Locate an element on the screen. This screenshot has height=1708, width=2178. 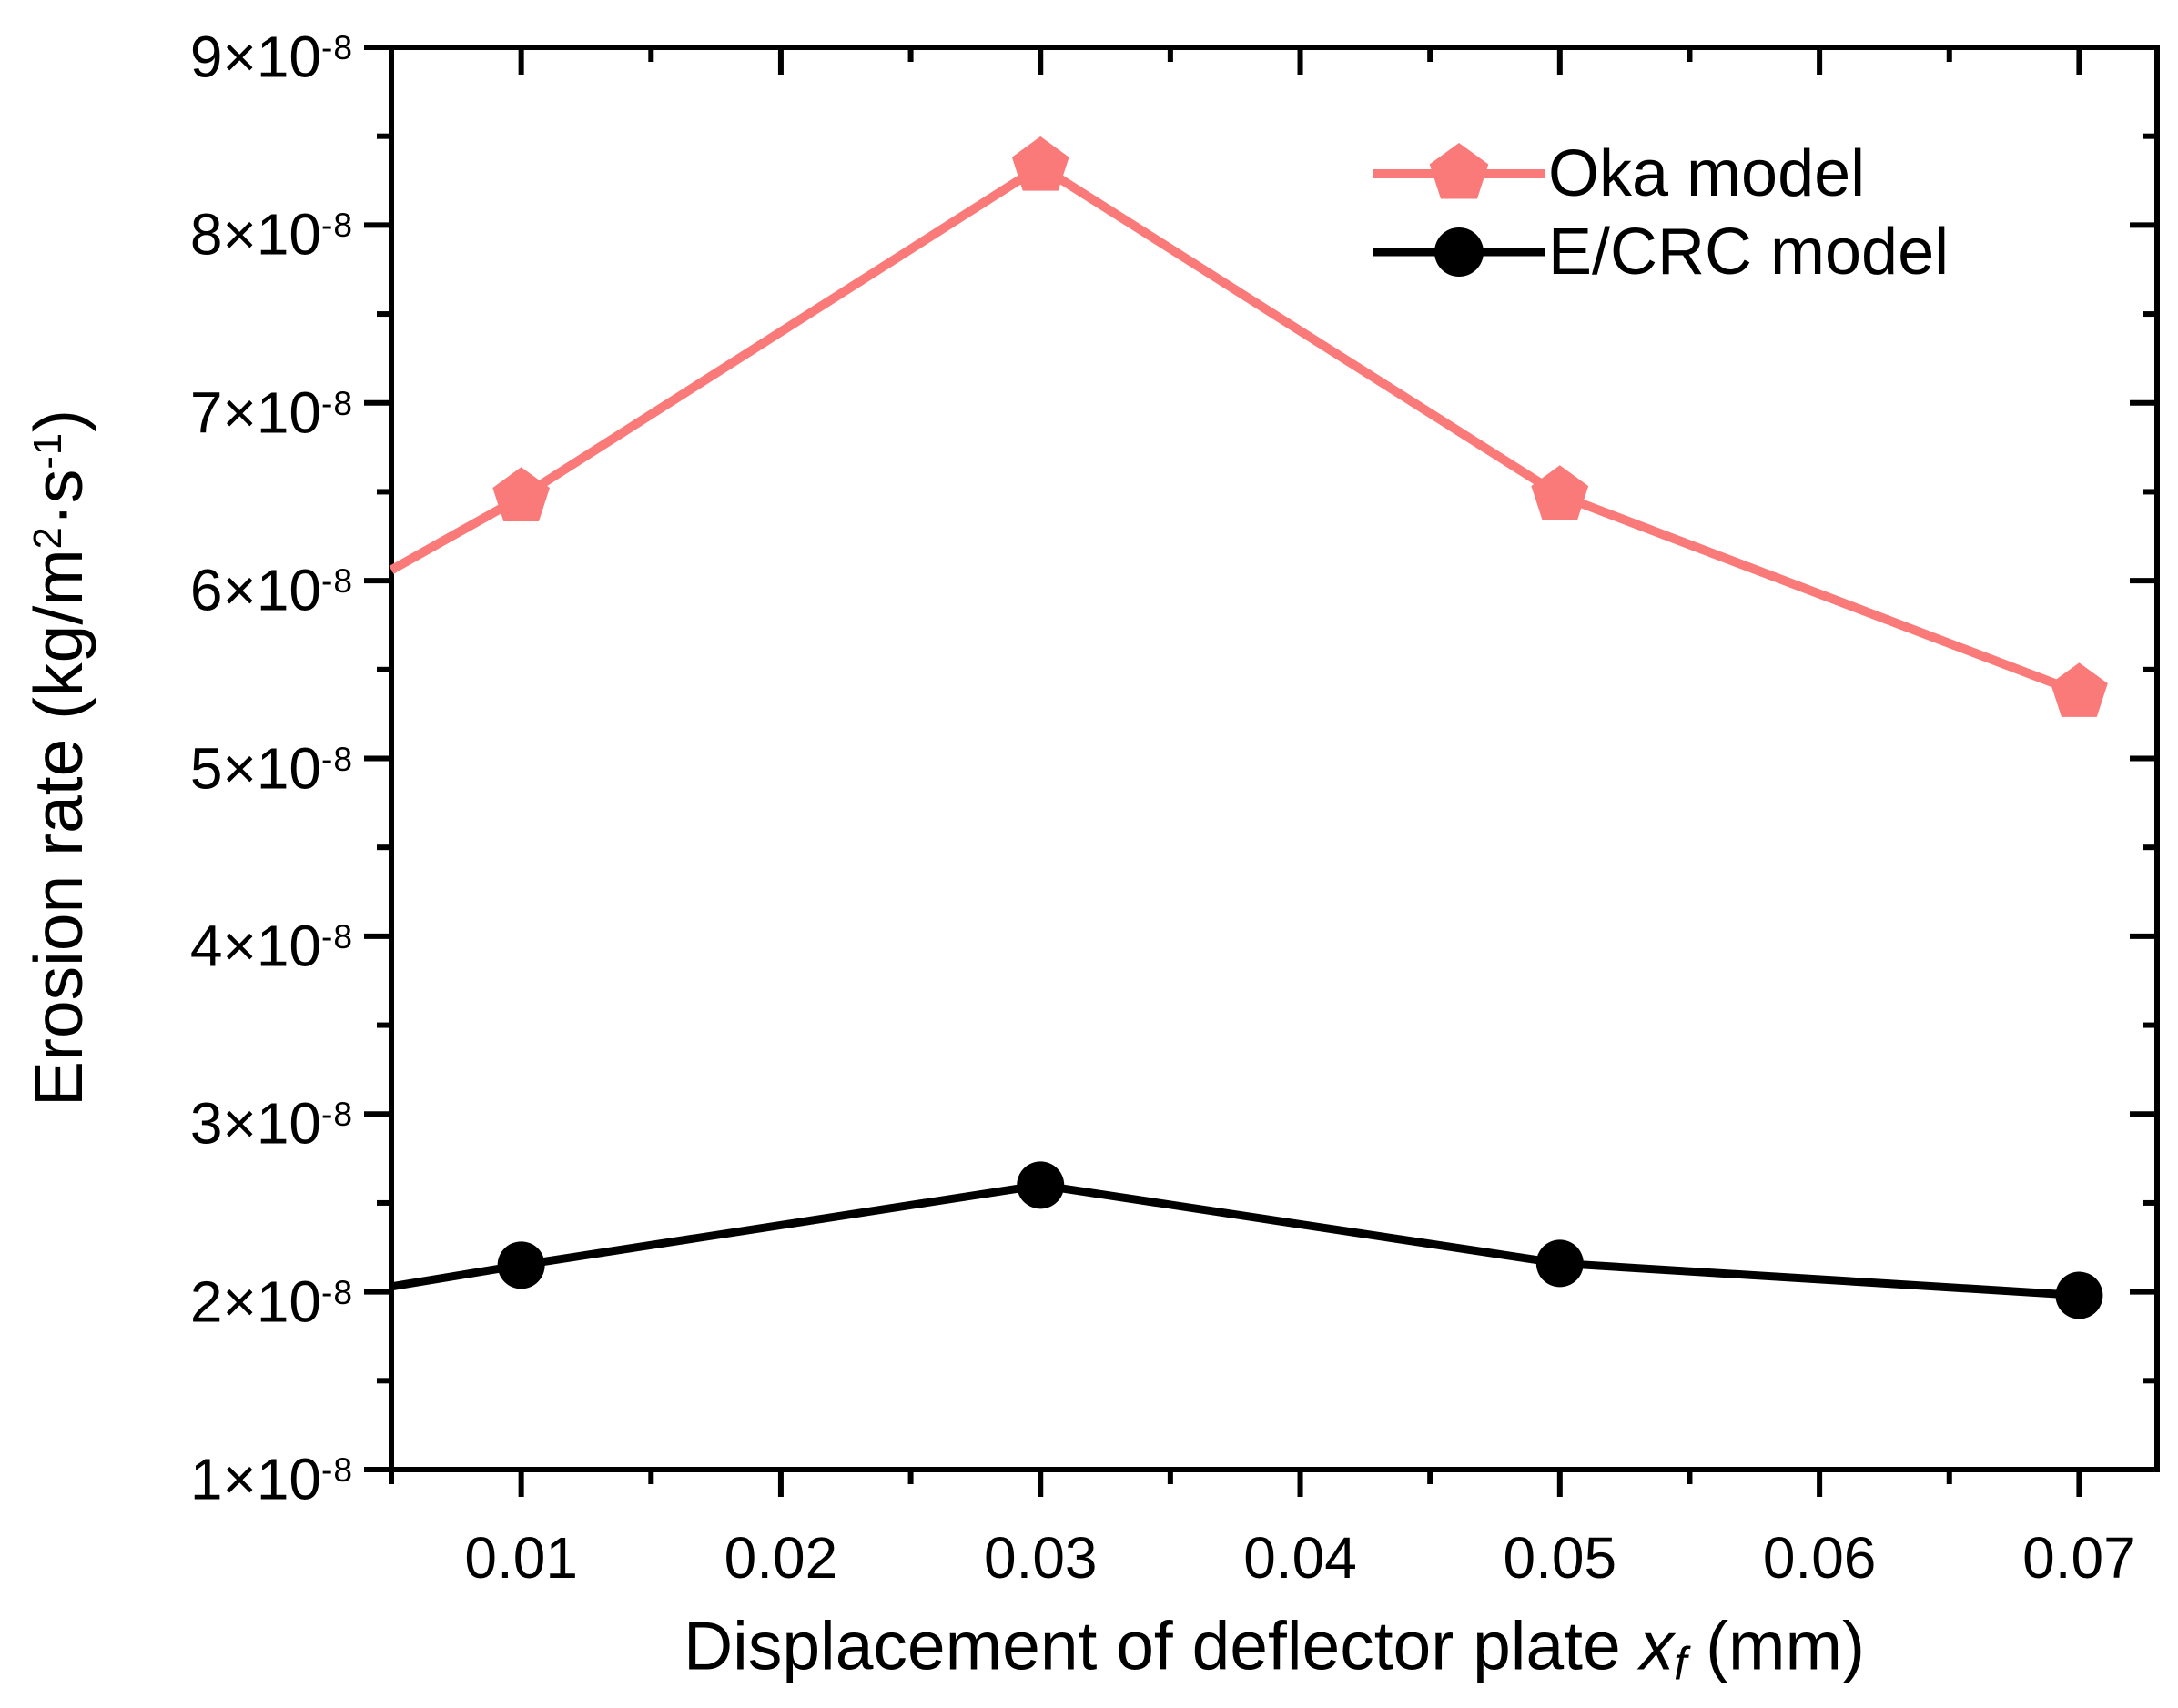
legend-entry-oka-model: Oka model is located at coordinates (1659, 174).